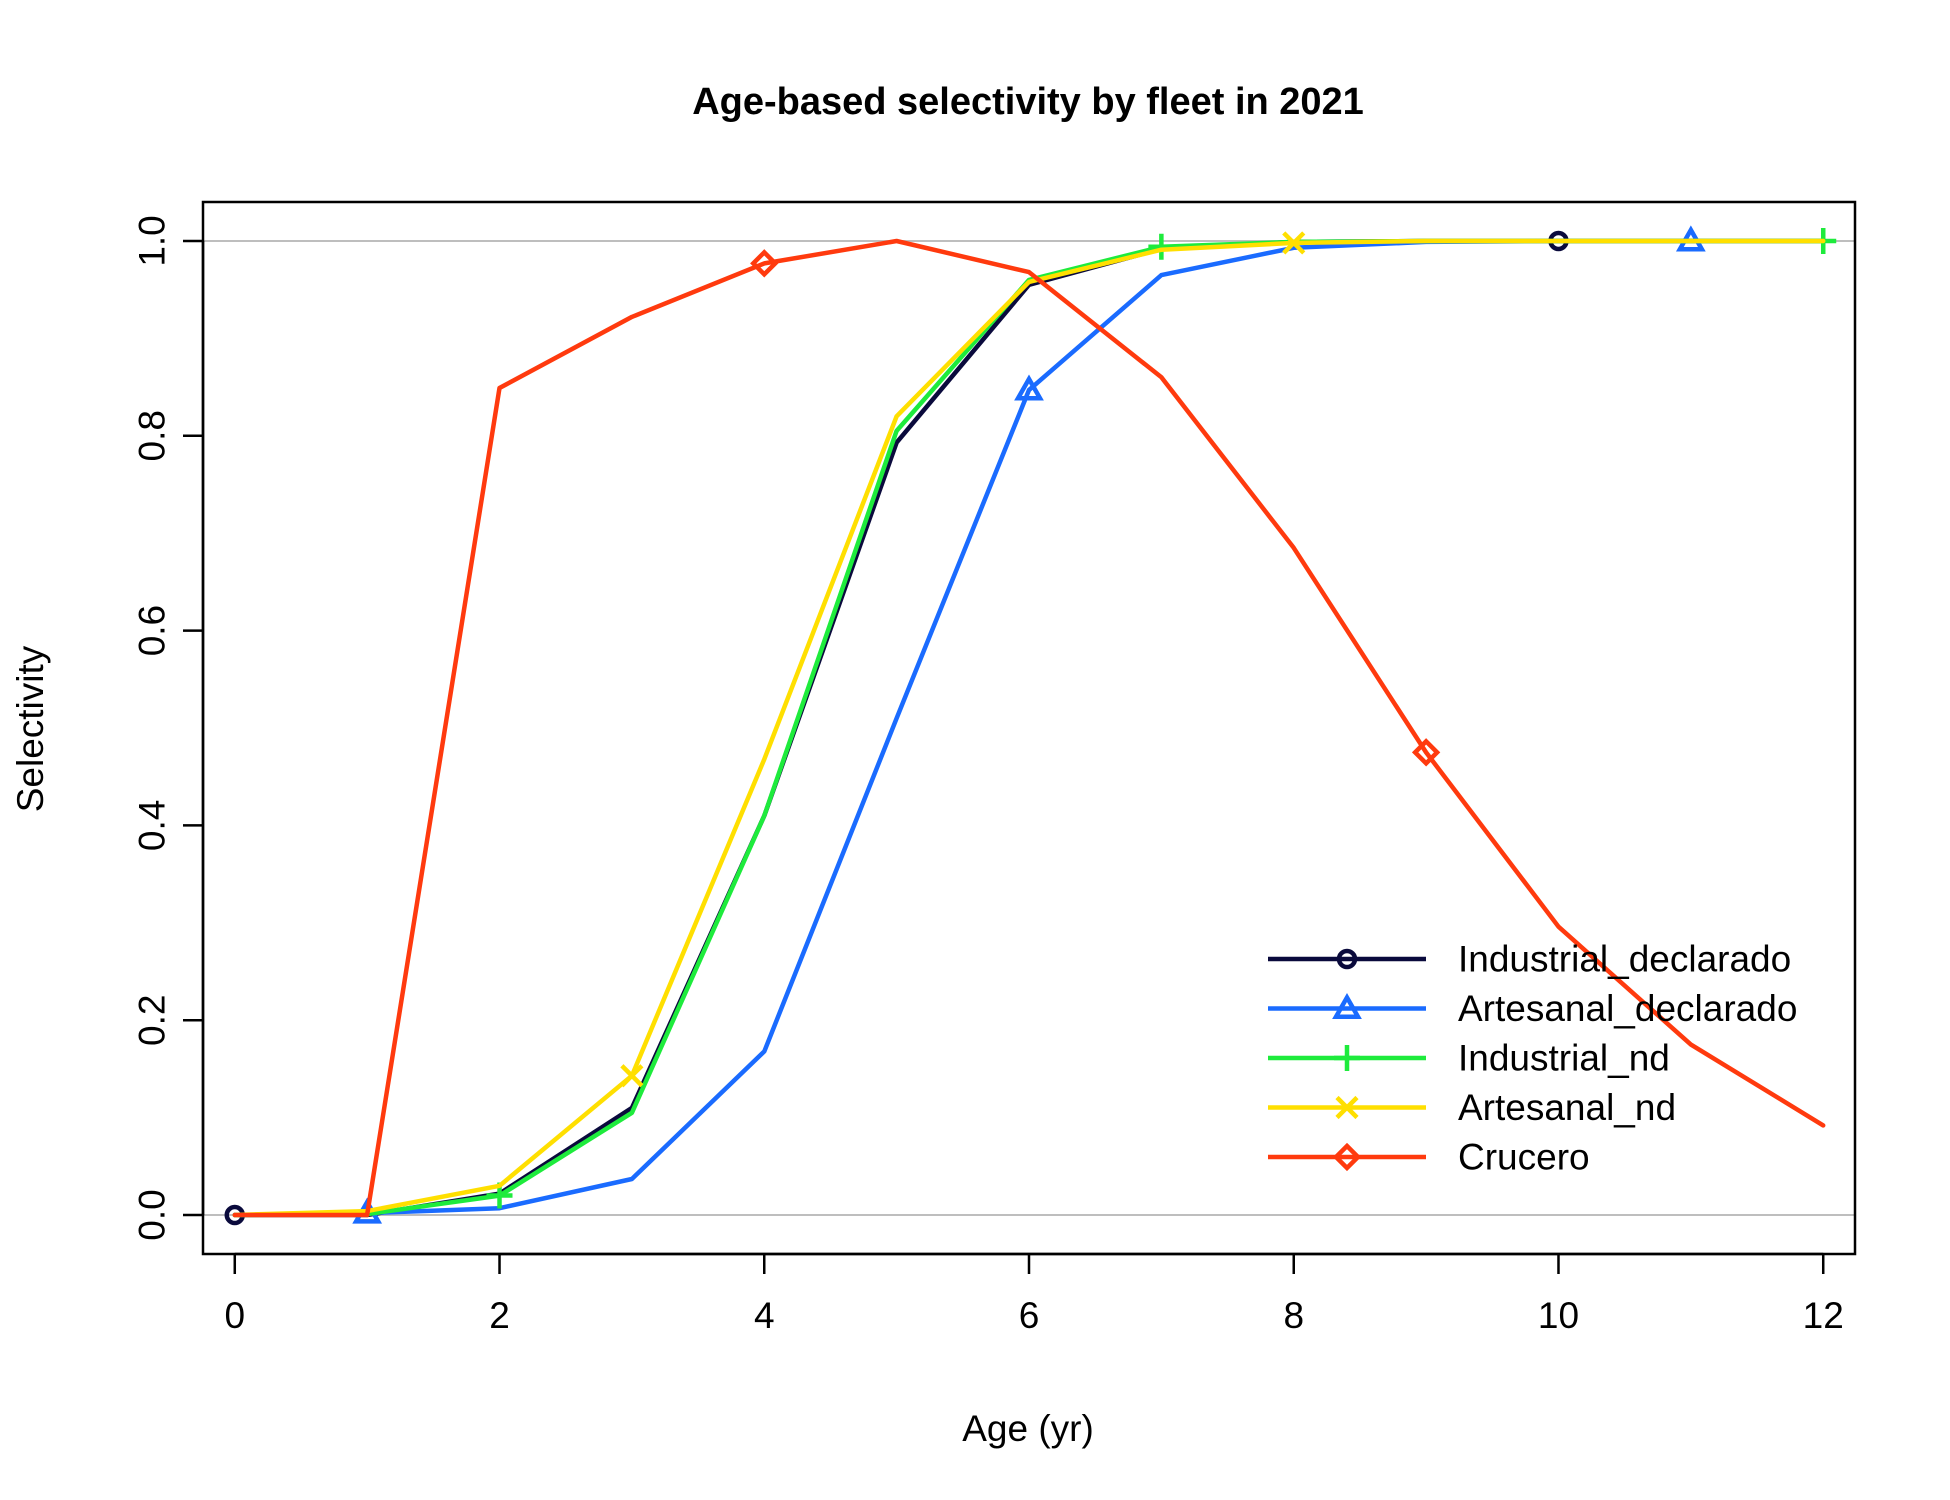 Image resolution: width=1950 pixels, height=1500 pixels. I want to click on legend-label-artesanal-nd: Artesanal_nd, so click(1567, 1107).